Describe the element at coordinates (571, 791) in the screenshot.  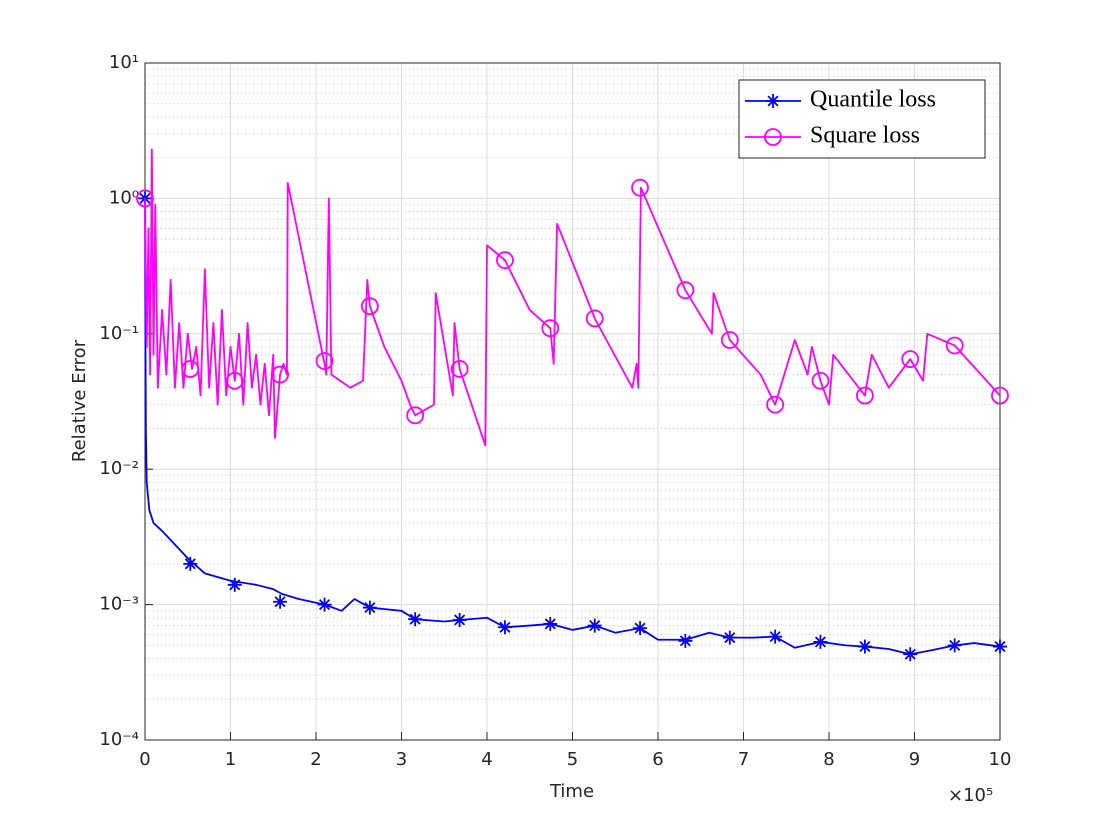
I see `x-axis-label: Time` at that location.